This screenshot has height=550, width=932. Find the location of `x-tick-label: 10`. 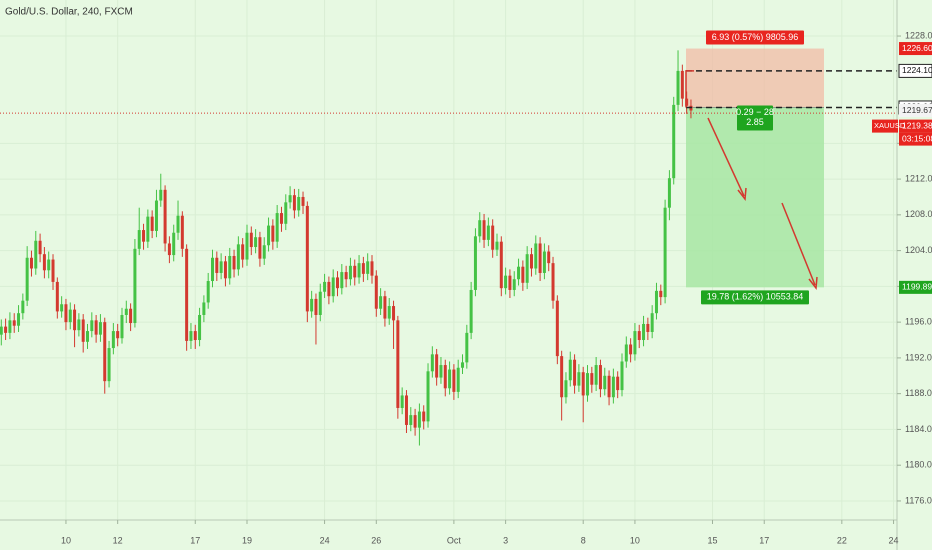

x-tick-label: 10 is located at coordinates (635, 540).